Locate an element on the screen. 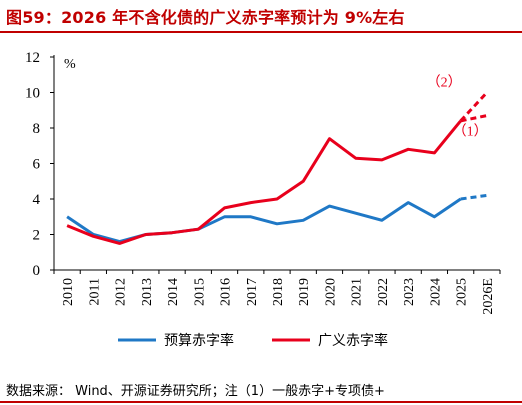 This screenshot has height=405, width=522. legend-budget-label: 预算赤字率 is located at coordinates (199, 340).